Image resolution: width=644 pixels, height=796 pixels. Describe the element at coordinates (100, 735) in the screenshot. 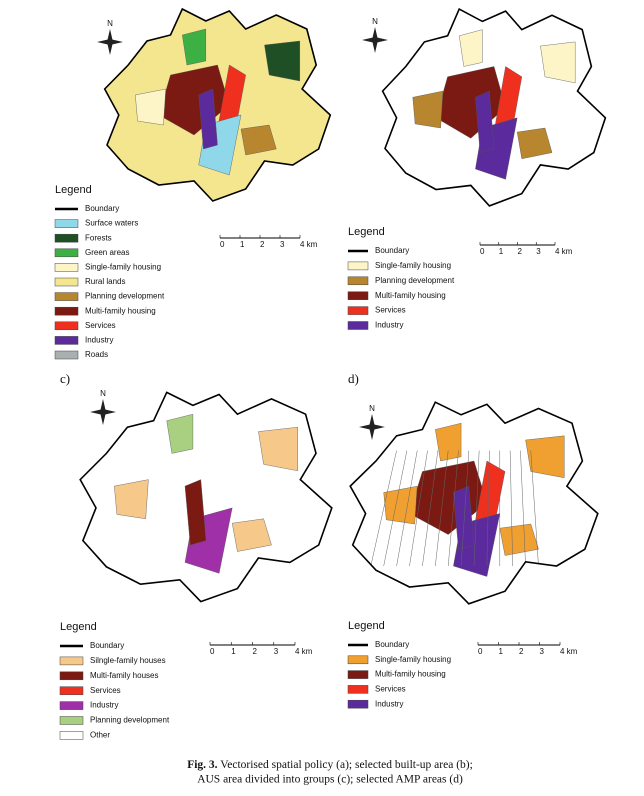

I see `legend-label: Other` at that location.